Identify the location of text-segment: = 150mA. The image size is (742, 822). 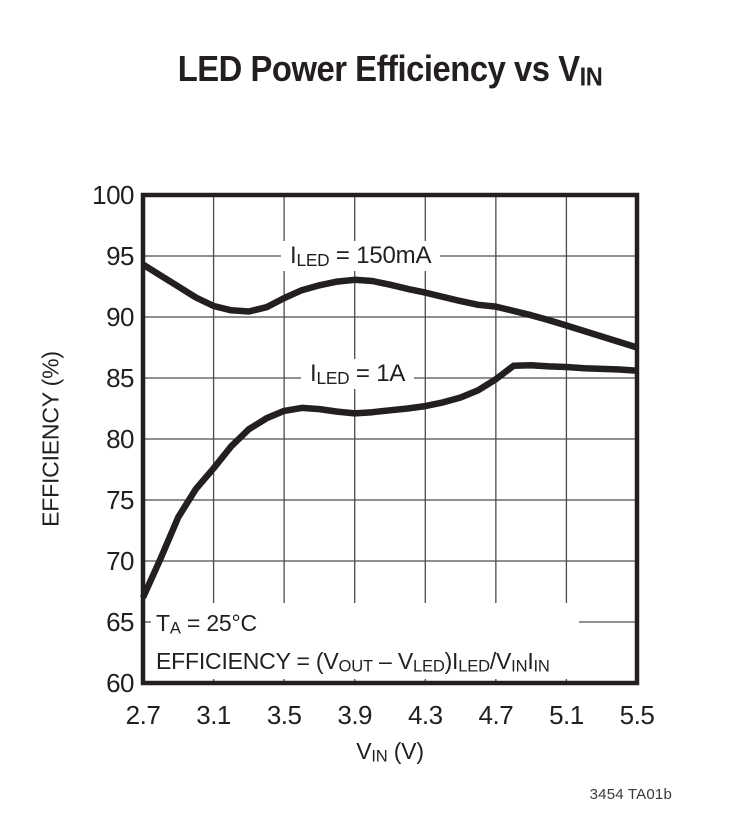
(380, 255).